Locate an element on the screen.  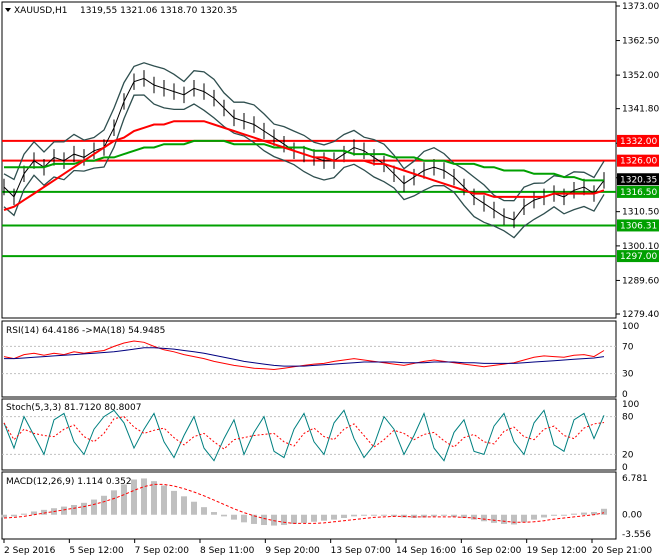
rsi-tick-3: 0 is located at coordinates (625, 395).